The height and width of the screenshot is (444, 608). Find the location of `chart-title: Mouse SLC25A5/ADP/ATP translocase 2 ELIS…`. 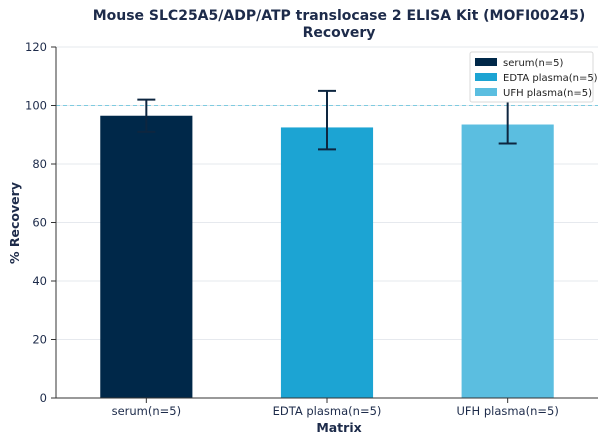

chart-title: Mouse SLC25A5/ADP/ATP translocase 2 ELIS… is located at coordinates (339, 16).